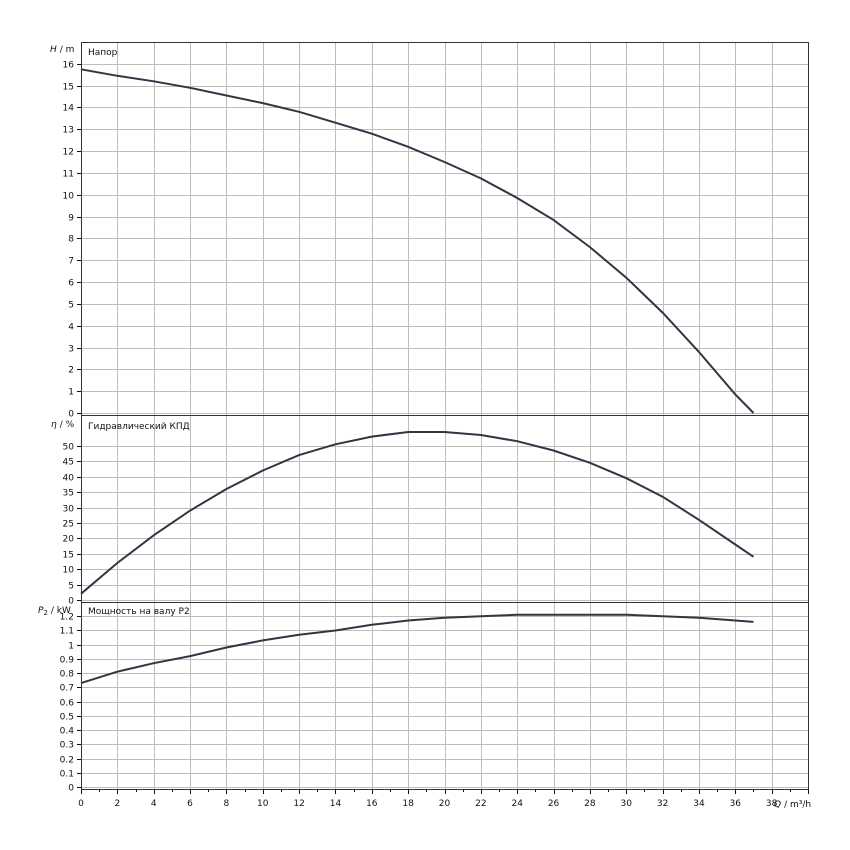  I want to click on flow-axis-var: Q, so click(777, 805).